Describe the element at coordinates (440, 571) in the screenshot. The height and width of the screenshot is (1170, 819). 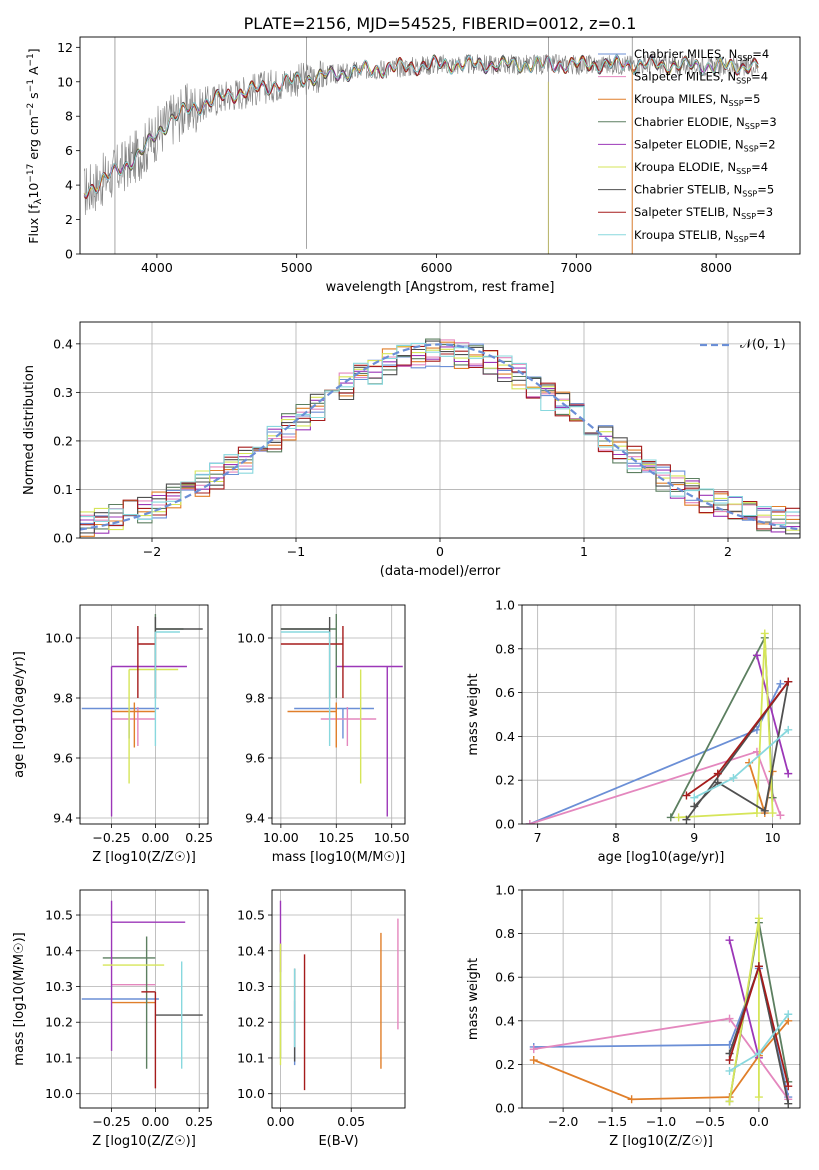
I see `x-axis-label: (data-model)/error` at that location.